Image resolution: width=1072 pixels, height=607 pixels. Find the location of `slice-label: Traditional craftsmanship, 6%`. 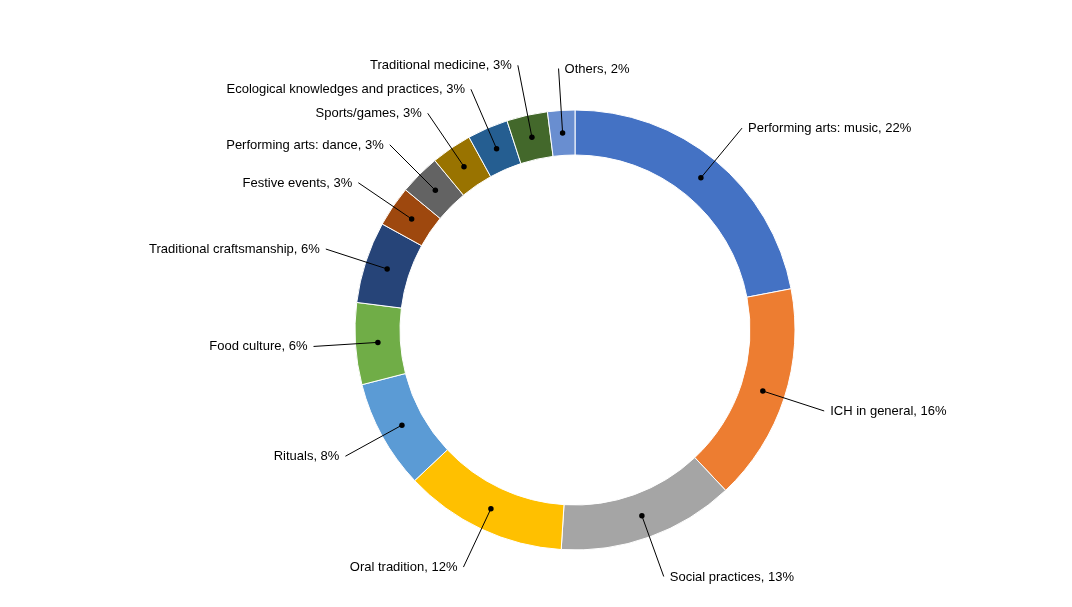

slice-label: Traditional craftsmanship, 6% is located at coordinates (235, 249).